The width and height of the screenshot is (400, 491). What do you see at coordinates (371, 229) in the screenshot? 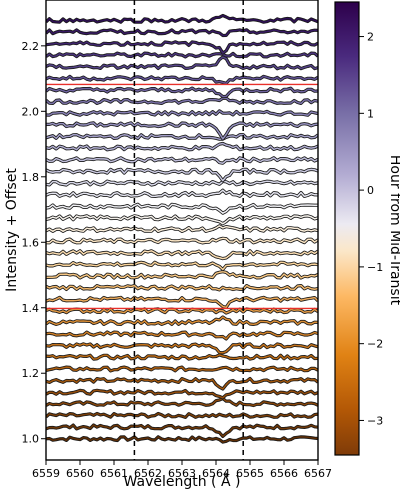
I see `colorbar-ticks: 2 1 0 −1 −2 −3` at bounding box center [371, 229].